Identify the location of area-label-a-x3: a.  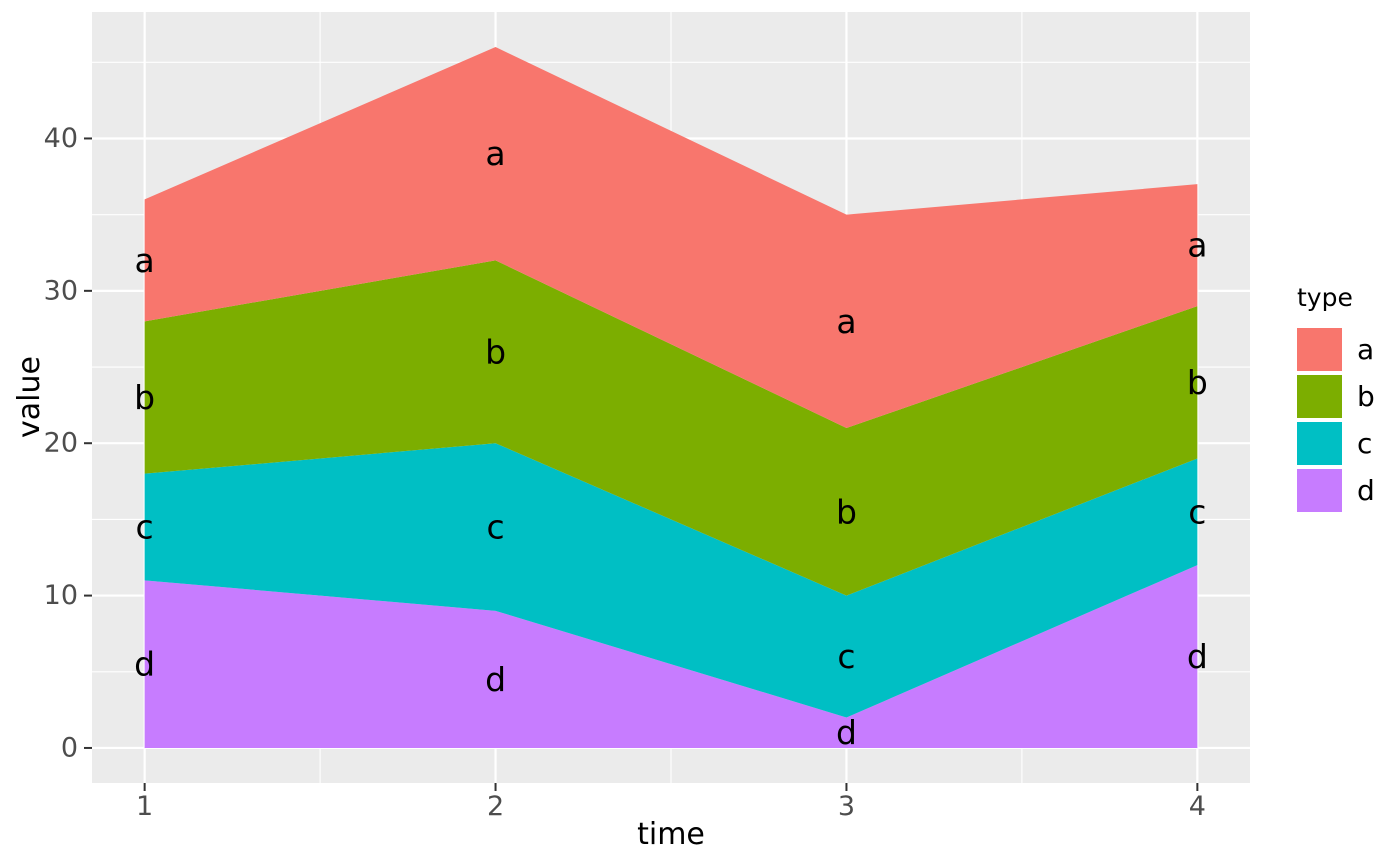
(846, 321).